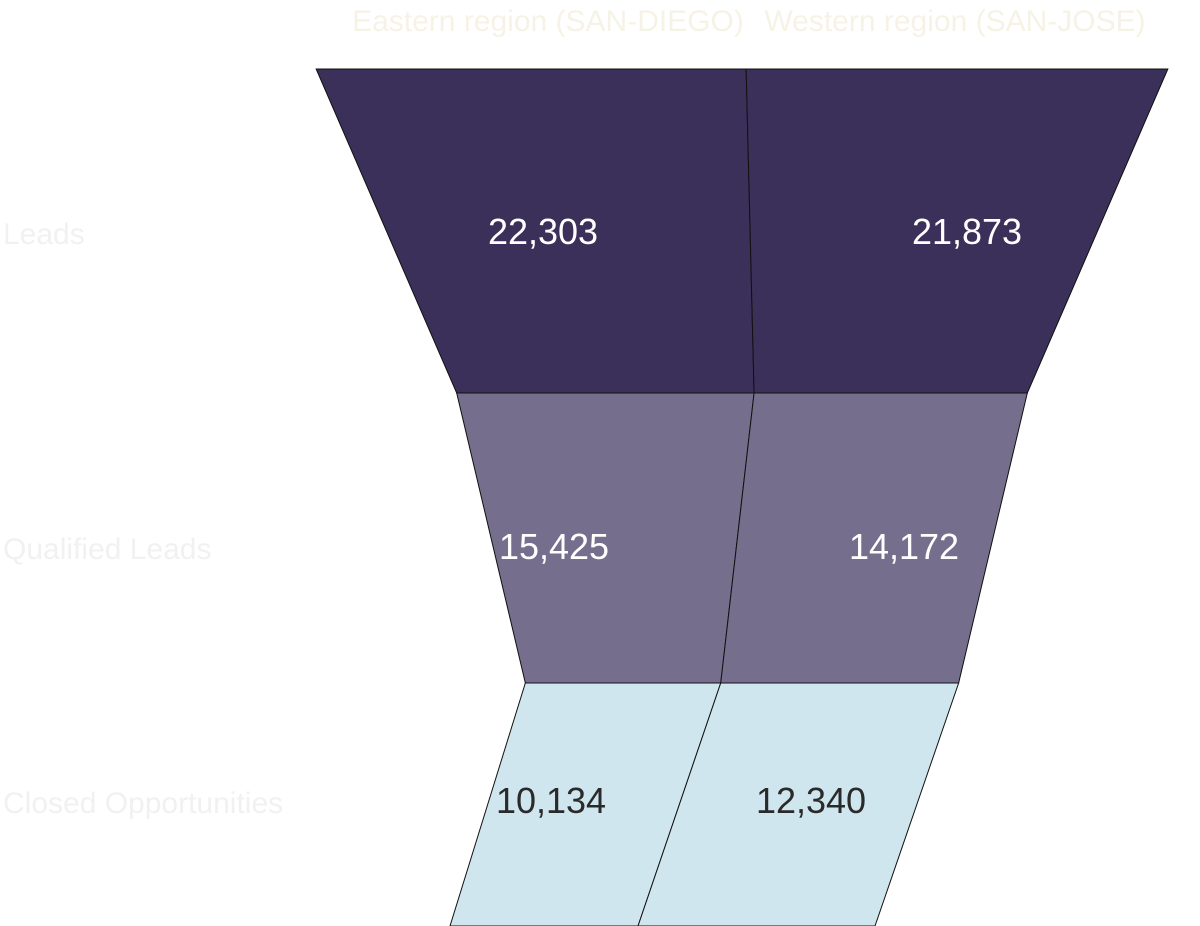  Describe the element at coordinates (811, 800) in the screenshot. I see `value-label-series-2-stage-3: 12,340` at that location.